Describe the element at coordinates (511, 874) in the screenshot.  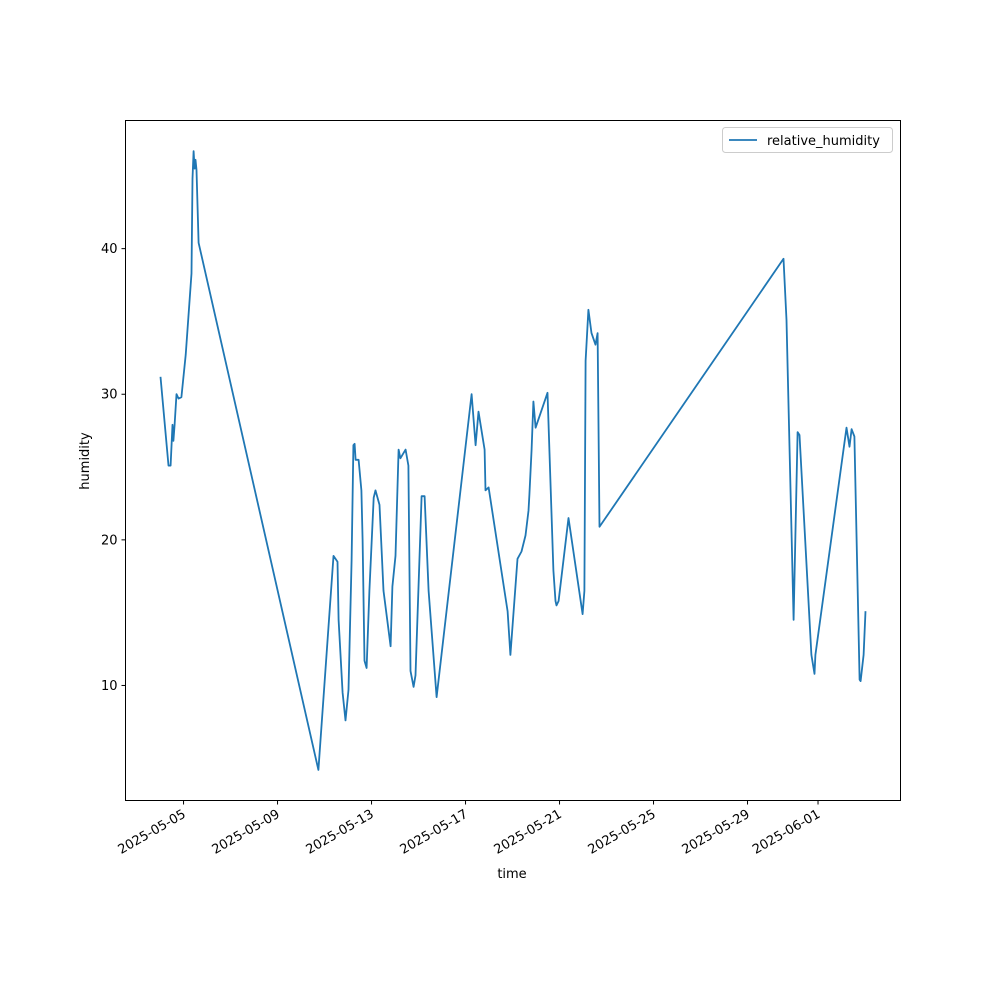
I see `x-axis-label: time` at that location.